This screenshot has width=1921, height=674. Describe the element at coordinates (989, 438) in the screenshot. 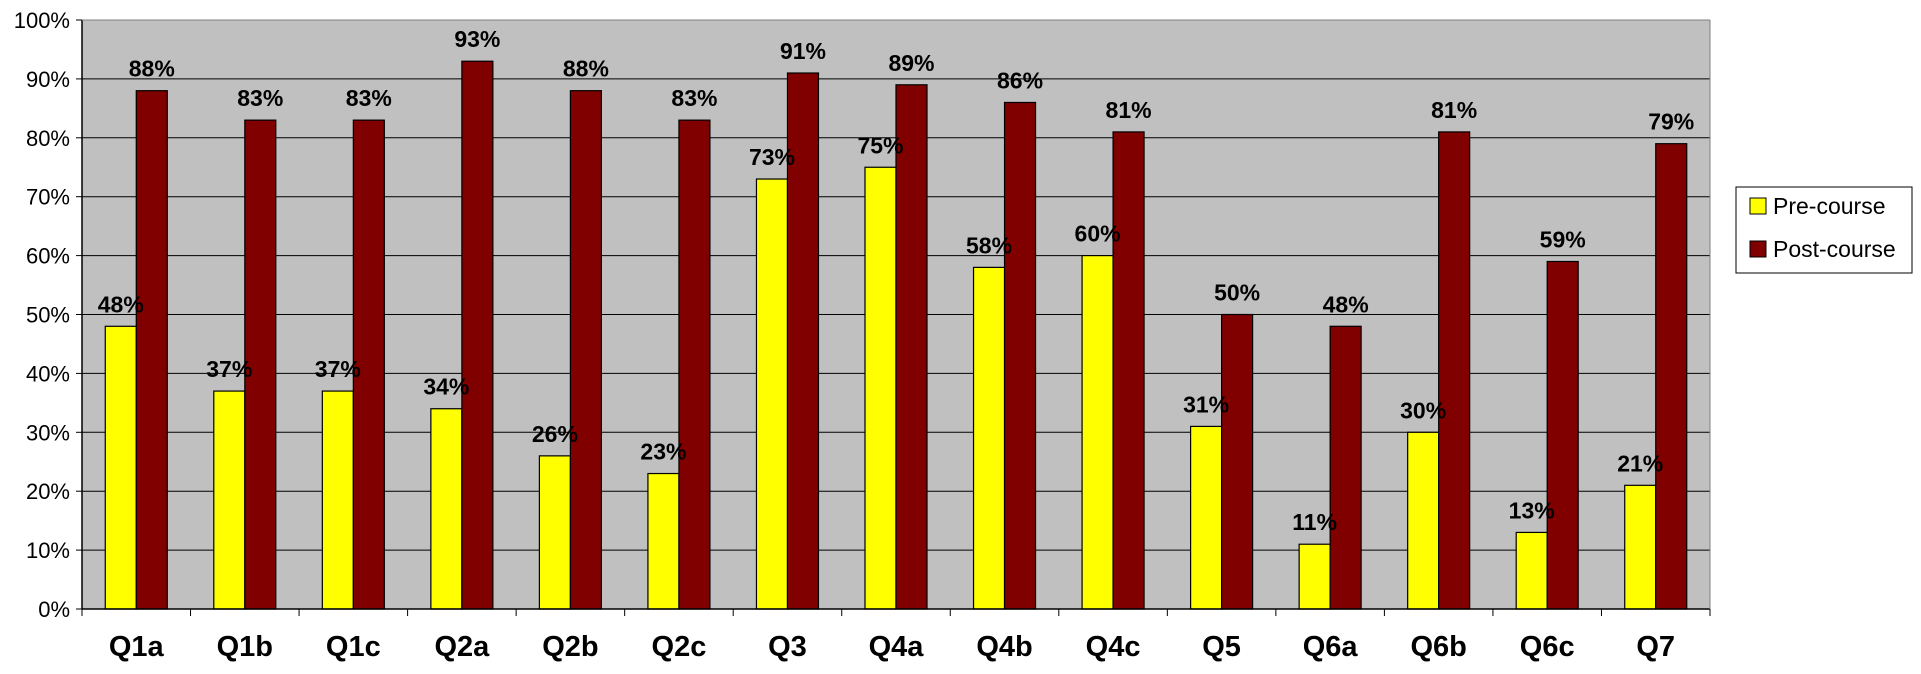

I see `bar-pre-course-q4b` at that location.